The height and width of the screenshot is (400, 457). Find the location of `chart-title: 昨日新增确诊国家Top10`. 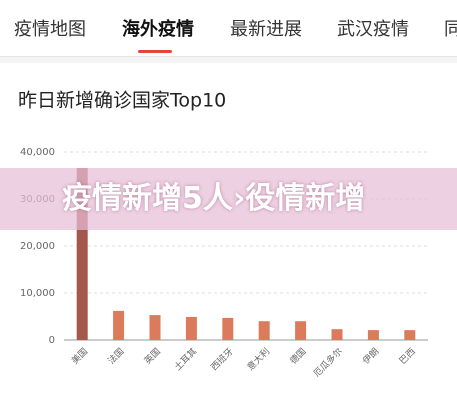

chart-title: 昨日新增确诊国家Top10 is located at coordinates (122, 101).